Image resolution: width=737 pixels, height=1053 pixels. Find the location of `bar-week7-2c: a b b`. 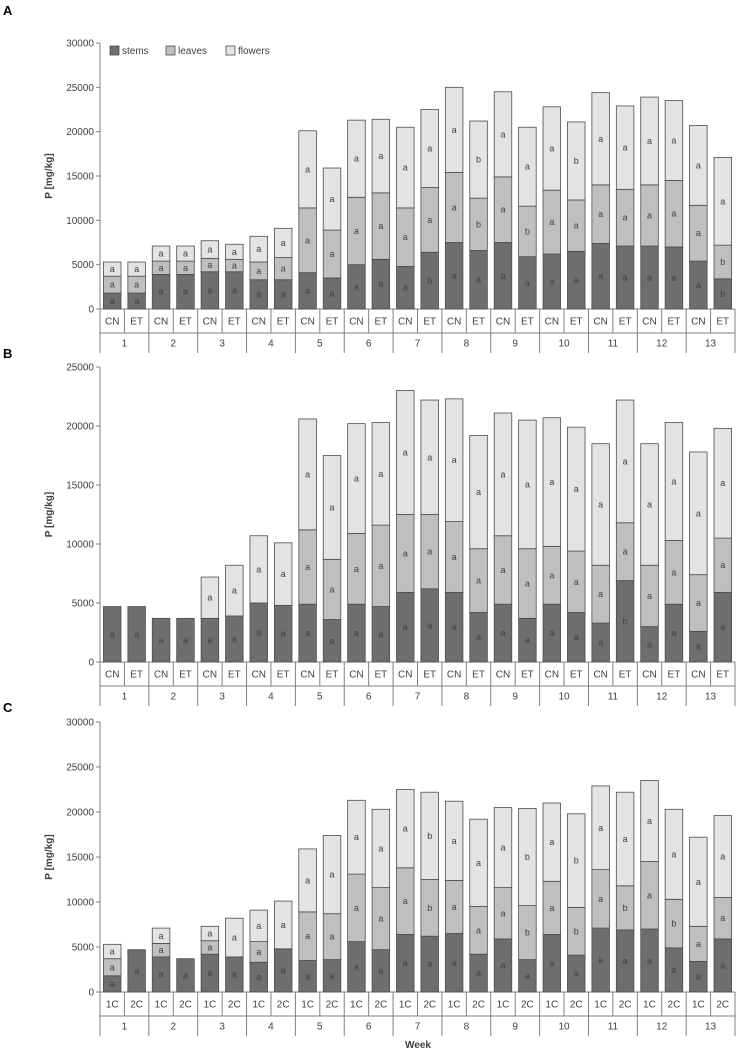

bar-week7-2c: a b b is located at coordinates (429, 892).